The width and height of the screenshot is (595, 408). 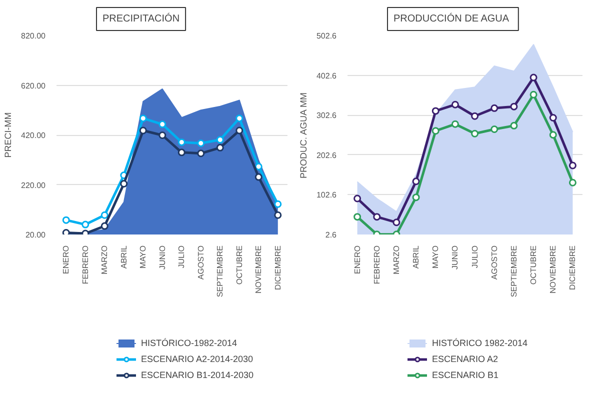 What do you see at coordinates (480, 343) in the screenshot?
I see `legend-label: HISTÓRICO 1982-2014` at bounding box center [480, 343].